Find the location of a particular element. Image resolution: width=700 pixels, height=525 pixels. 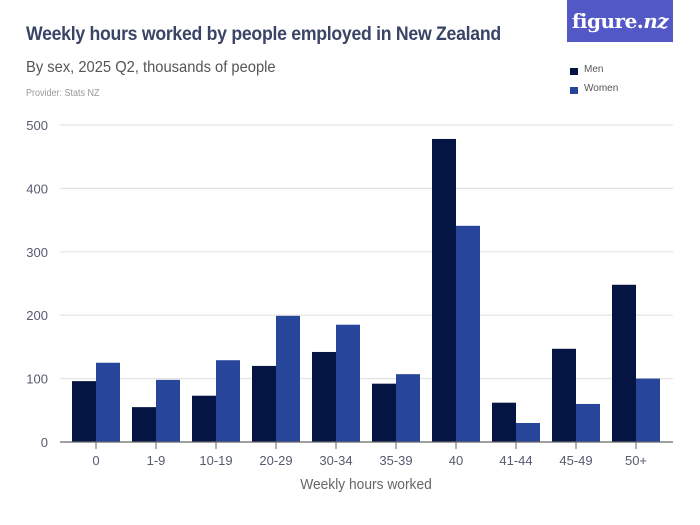

legend-item-women: Women is located at coordinates (594, 88).